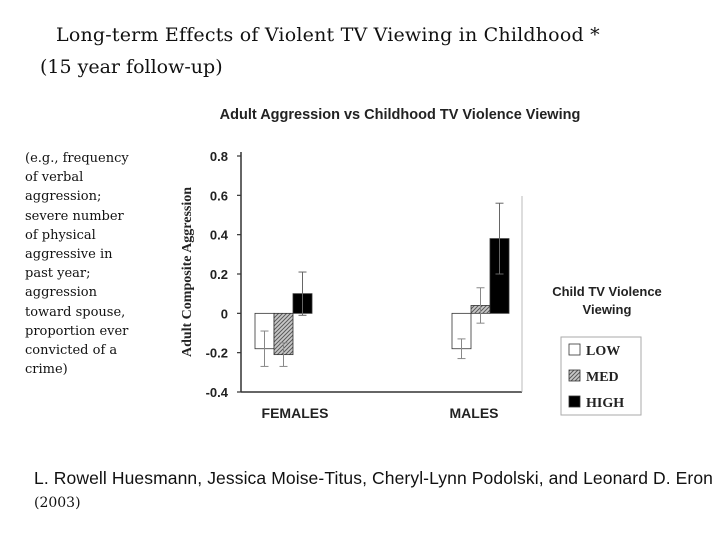 The image size is (720, 540). I want to click on note-line: convicted of a, so click(71, 351).